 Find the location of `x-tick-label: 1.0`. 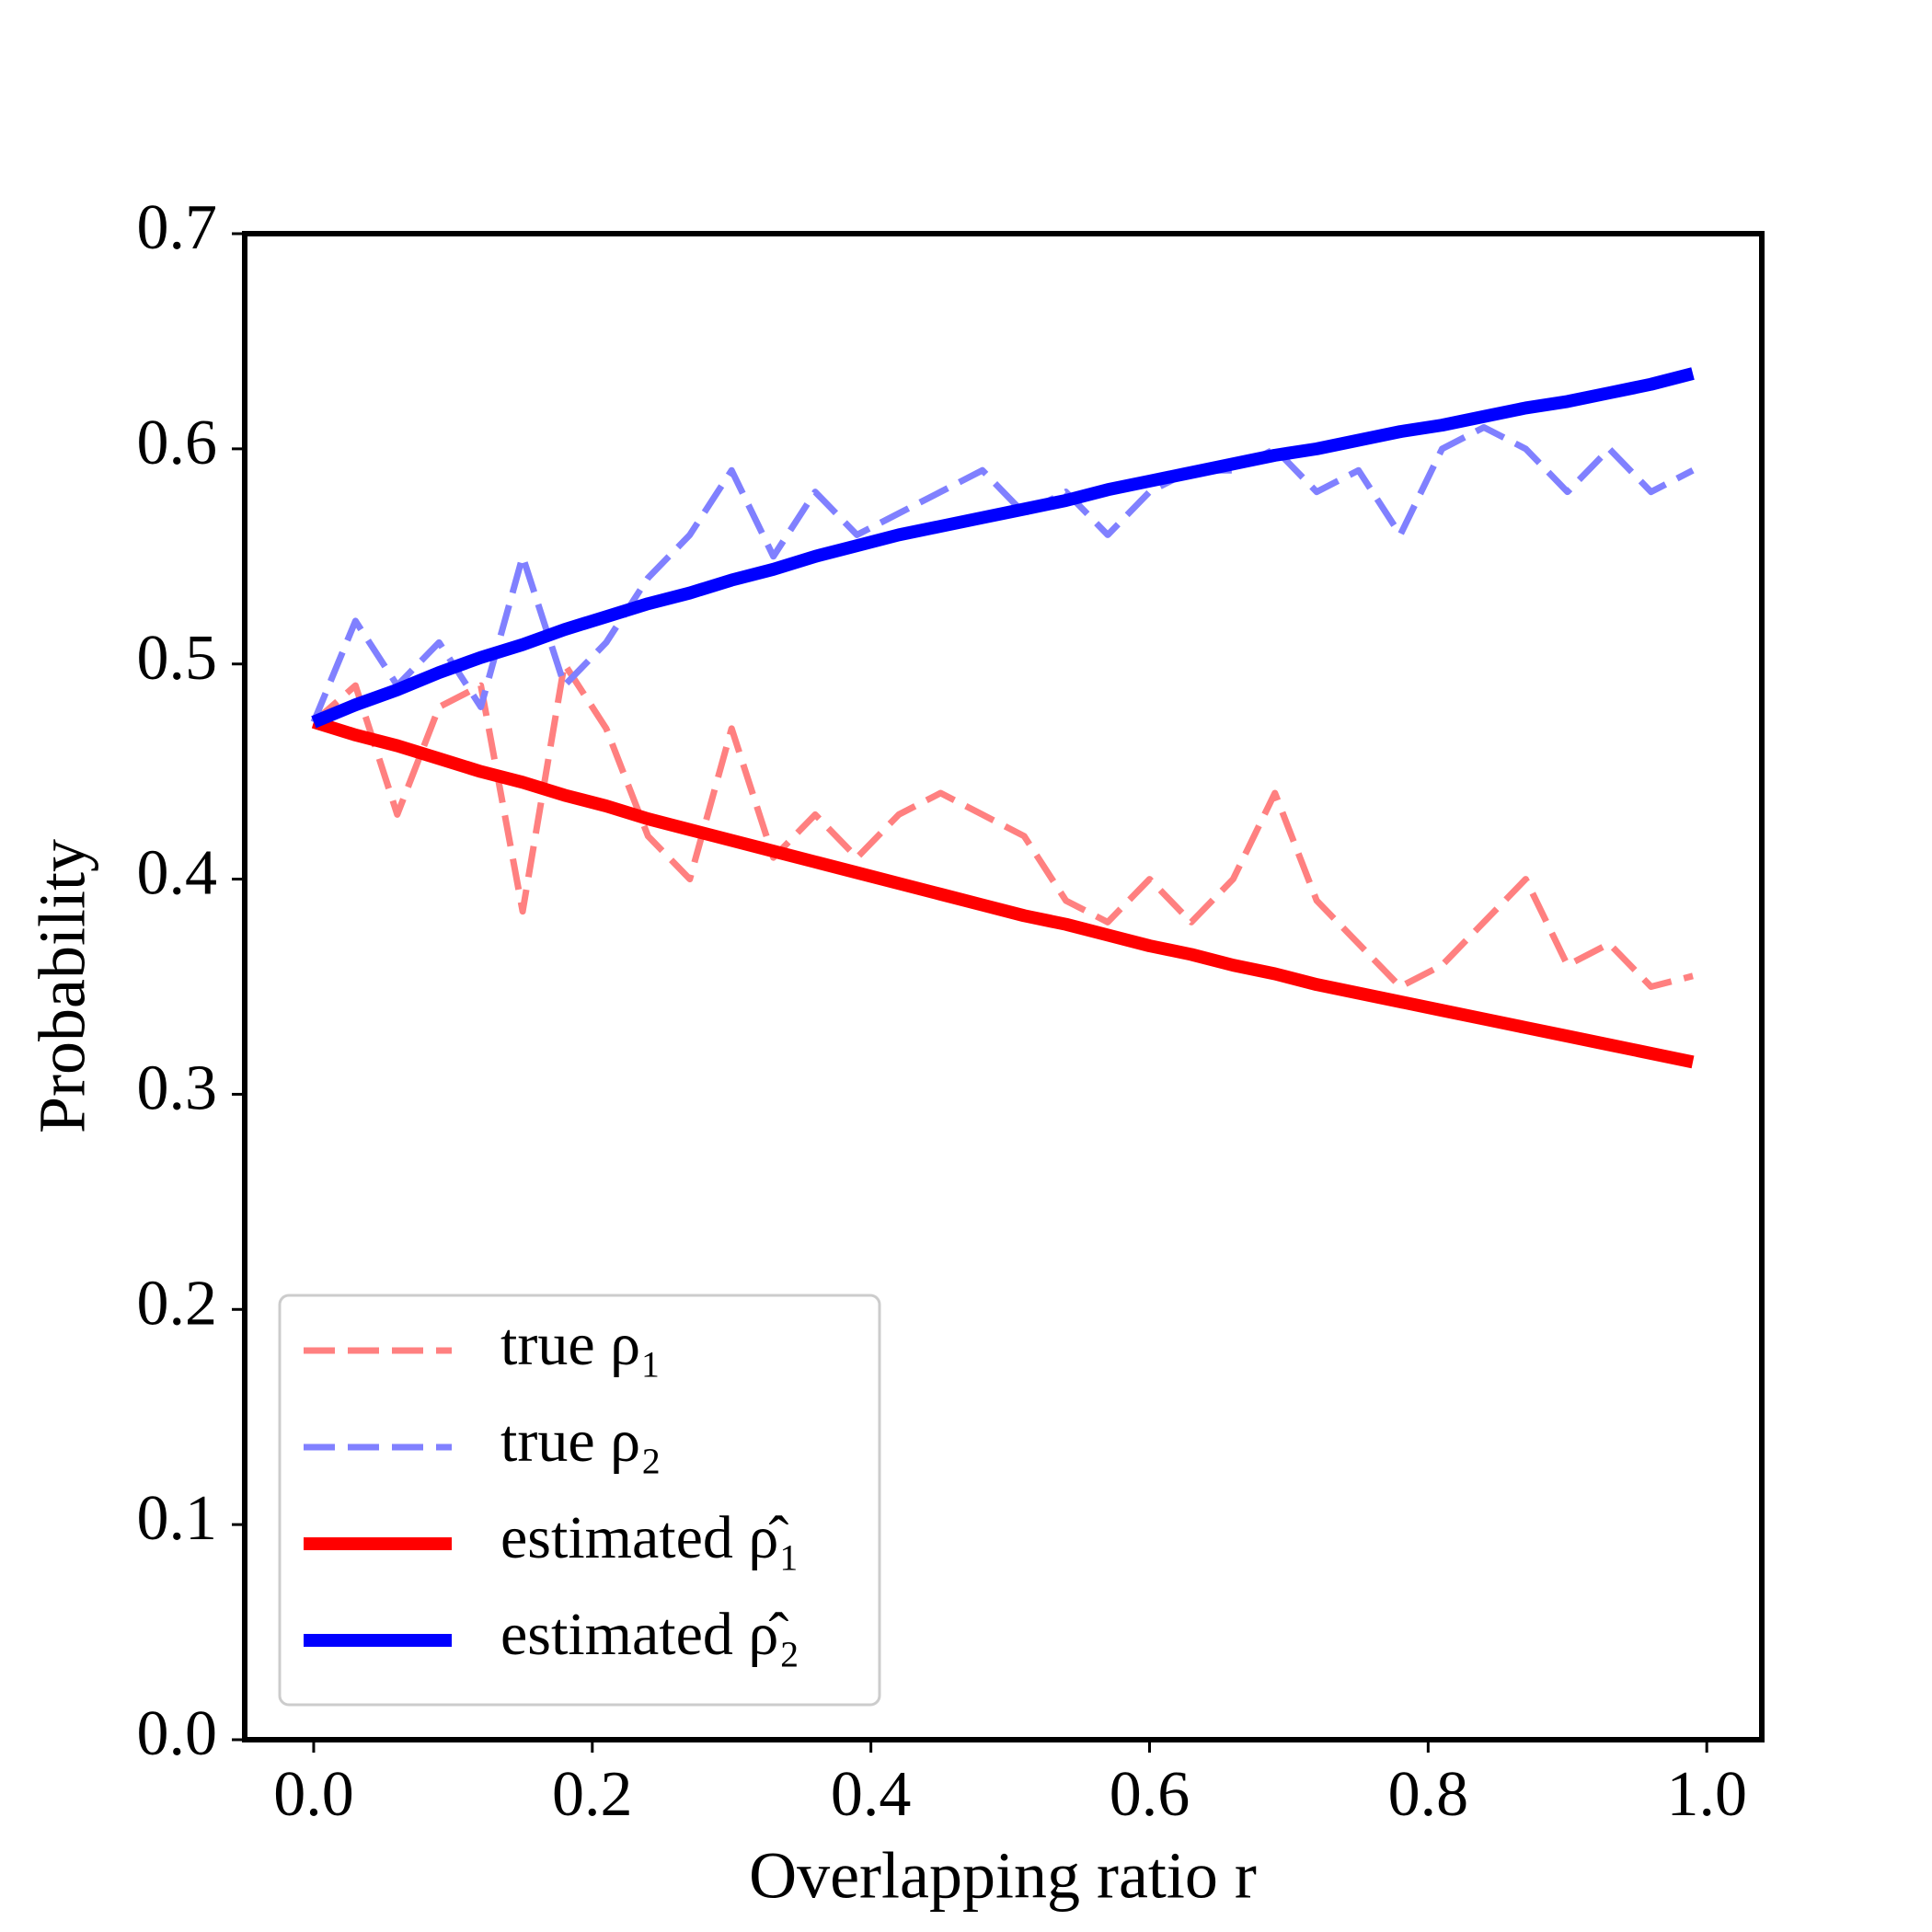

x-tick-label: 1.0 is located at coordinates (1706, 1794).